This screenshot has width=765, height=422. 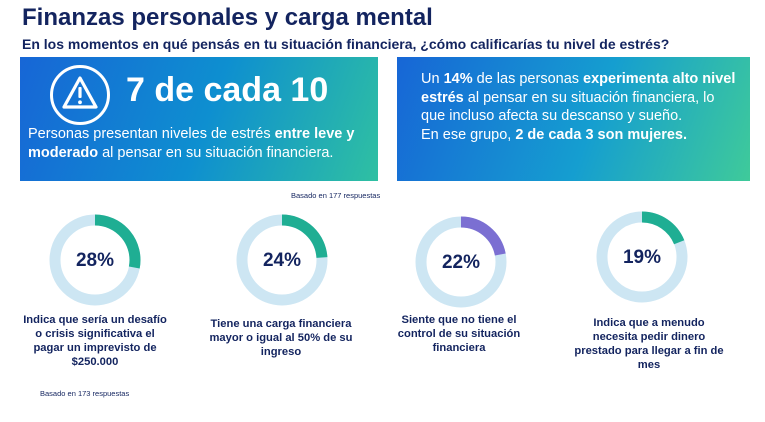 I want to click on donut-value-label: 22%, so click(x=461, y=262).